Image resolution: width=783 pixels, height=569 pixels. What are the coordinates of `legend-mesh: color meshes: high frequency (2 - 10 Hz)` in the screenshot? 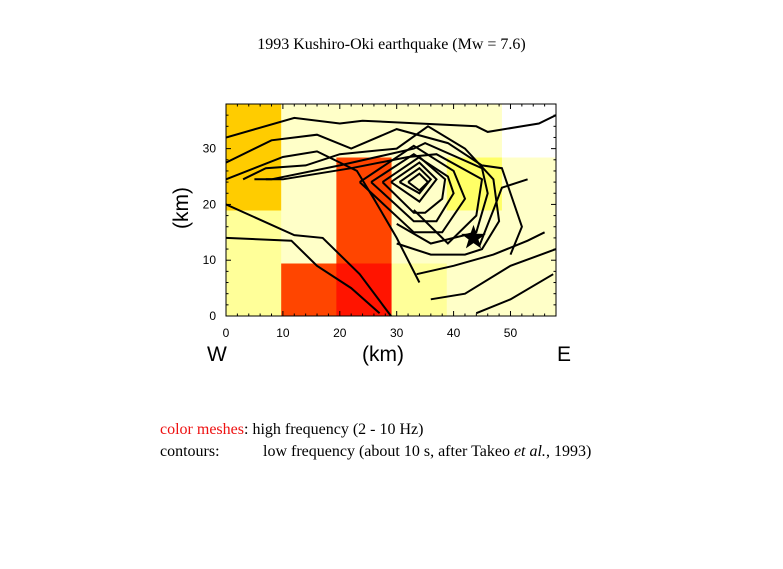 It's located at (291, 430).